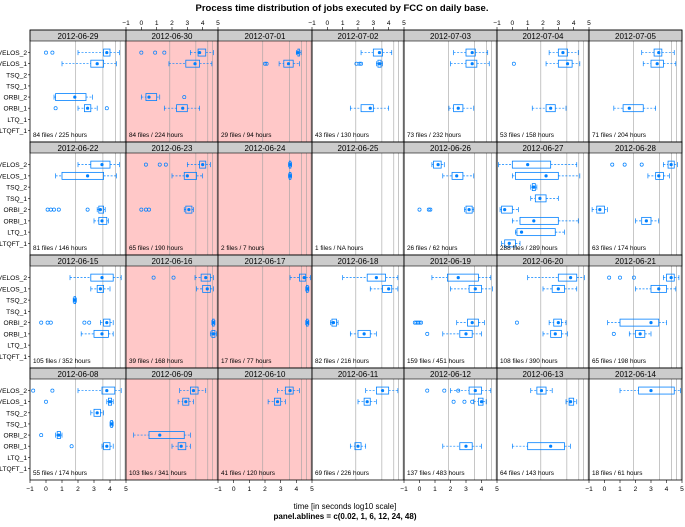 The width and height of the screenshot is (685, 527). What do you see at coordinates (432, 248) in the screenshot?
I see `panel-summary: 26 files / 62 hours` at bounding box center [432, 248].